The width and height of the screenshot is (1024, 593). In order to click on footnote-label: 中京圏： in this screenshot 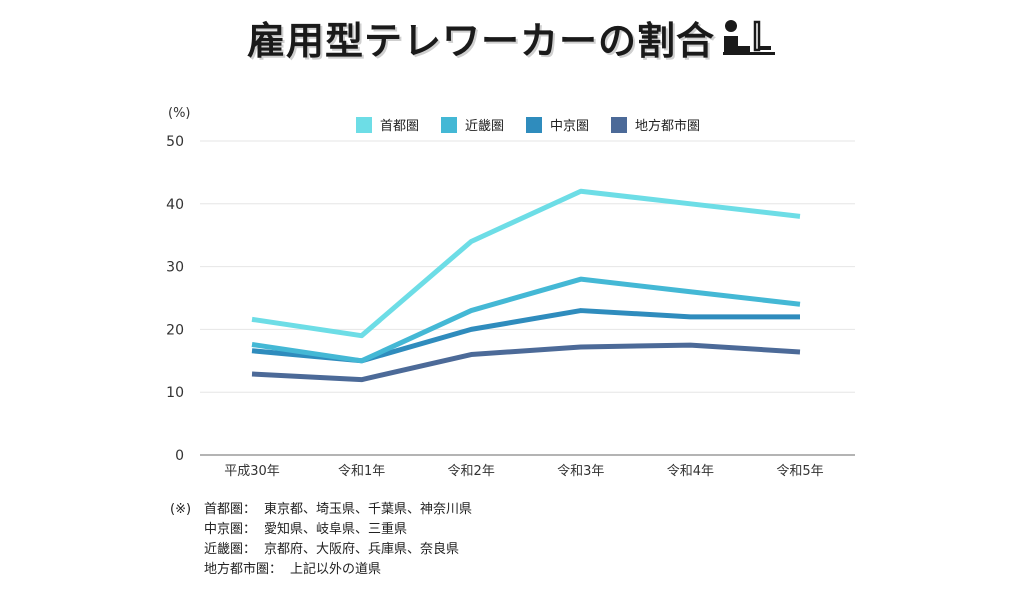, I will do `click(230, 529)`.